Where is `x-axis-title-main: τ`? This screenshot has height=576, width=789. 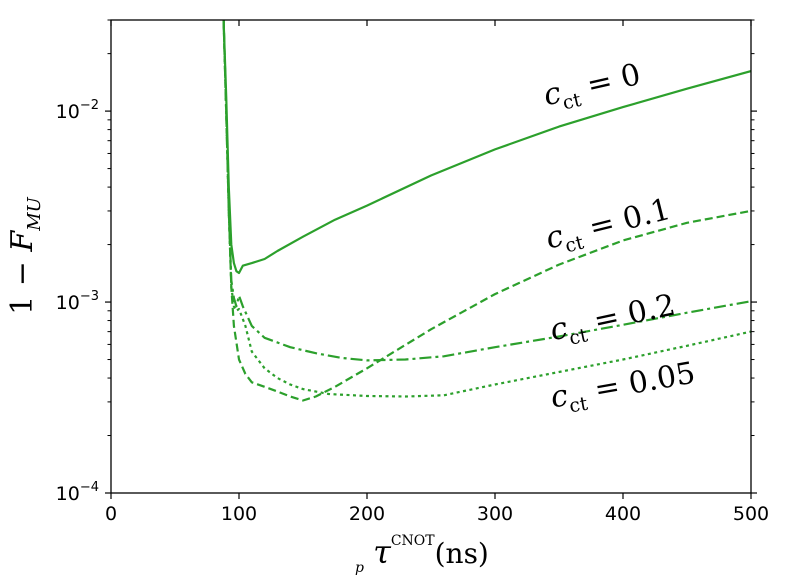
x-axis-title-main: τ is located at coordinates (382, 552).